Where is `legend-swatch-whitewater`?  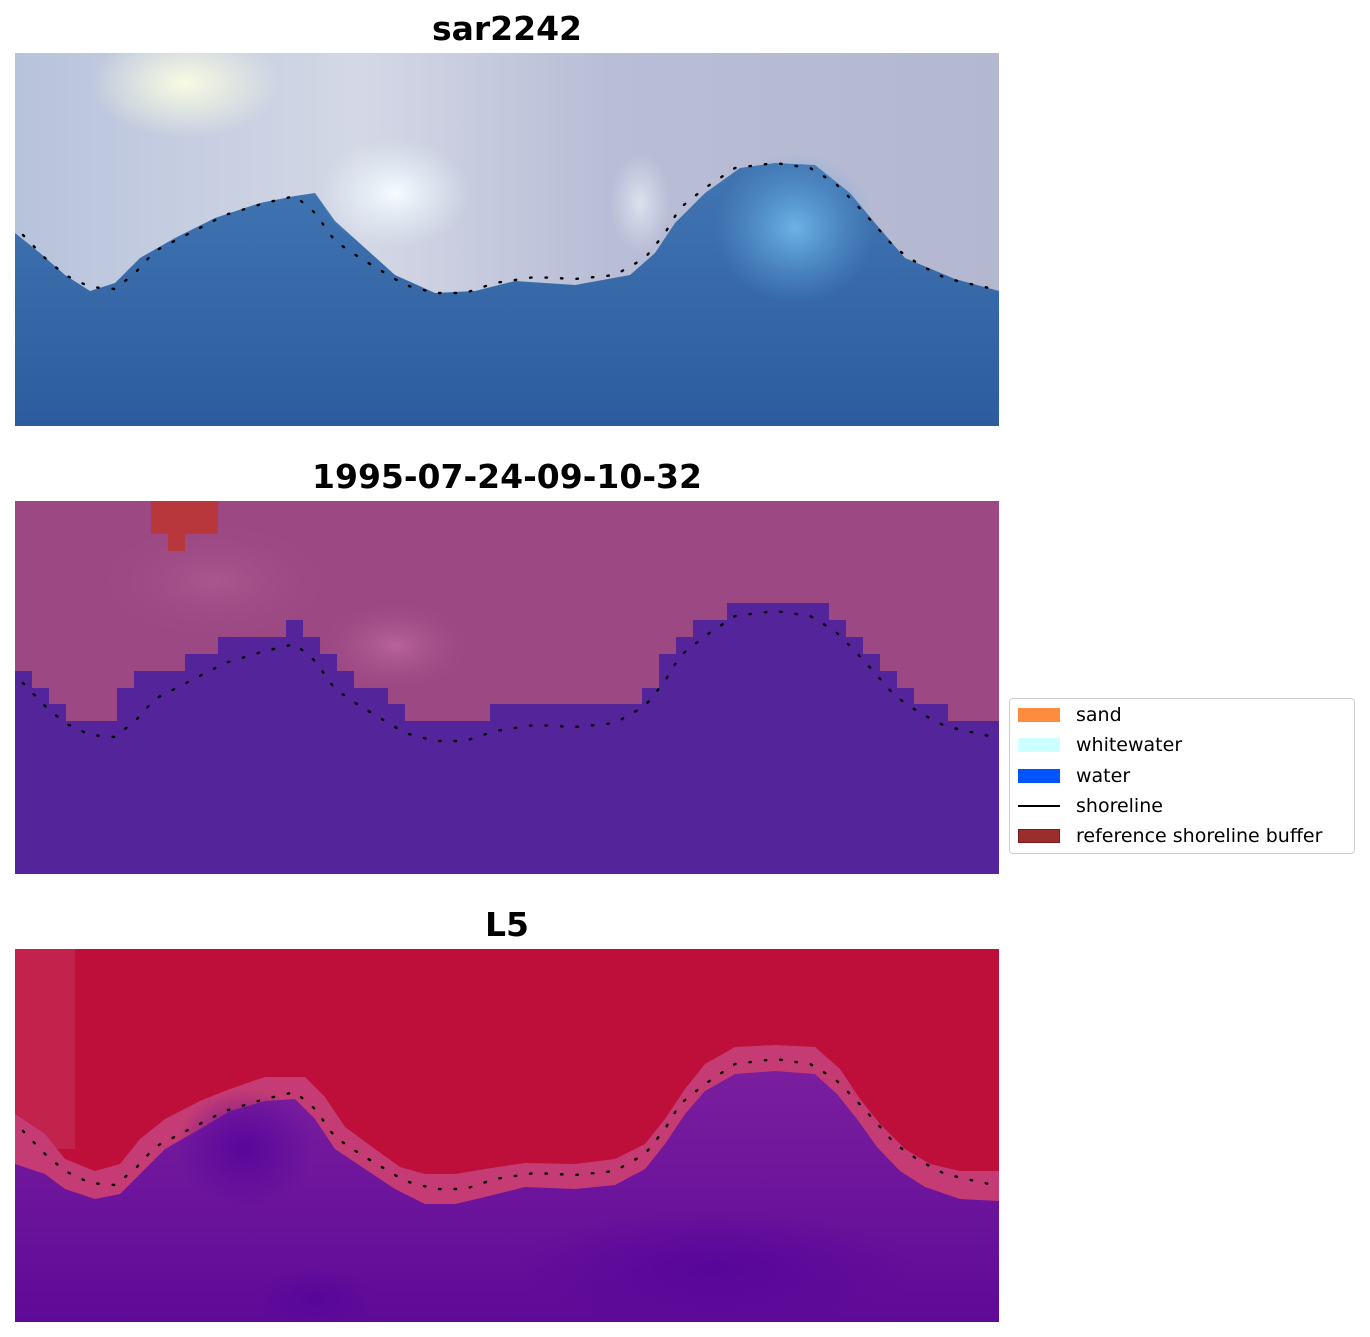 legend-swatch-whitewater is located at coordinates (1039, 745).